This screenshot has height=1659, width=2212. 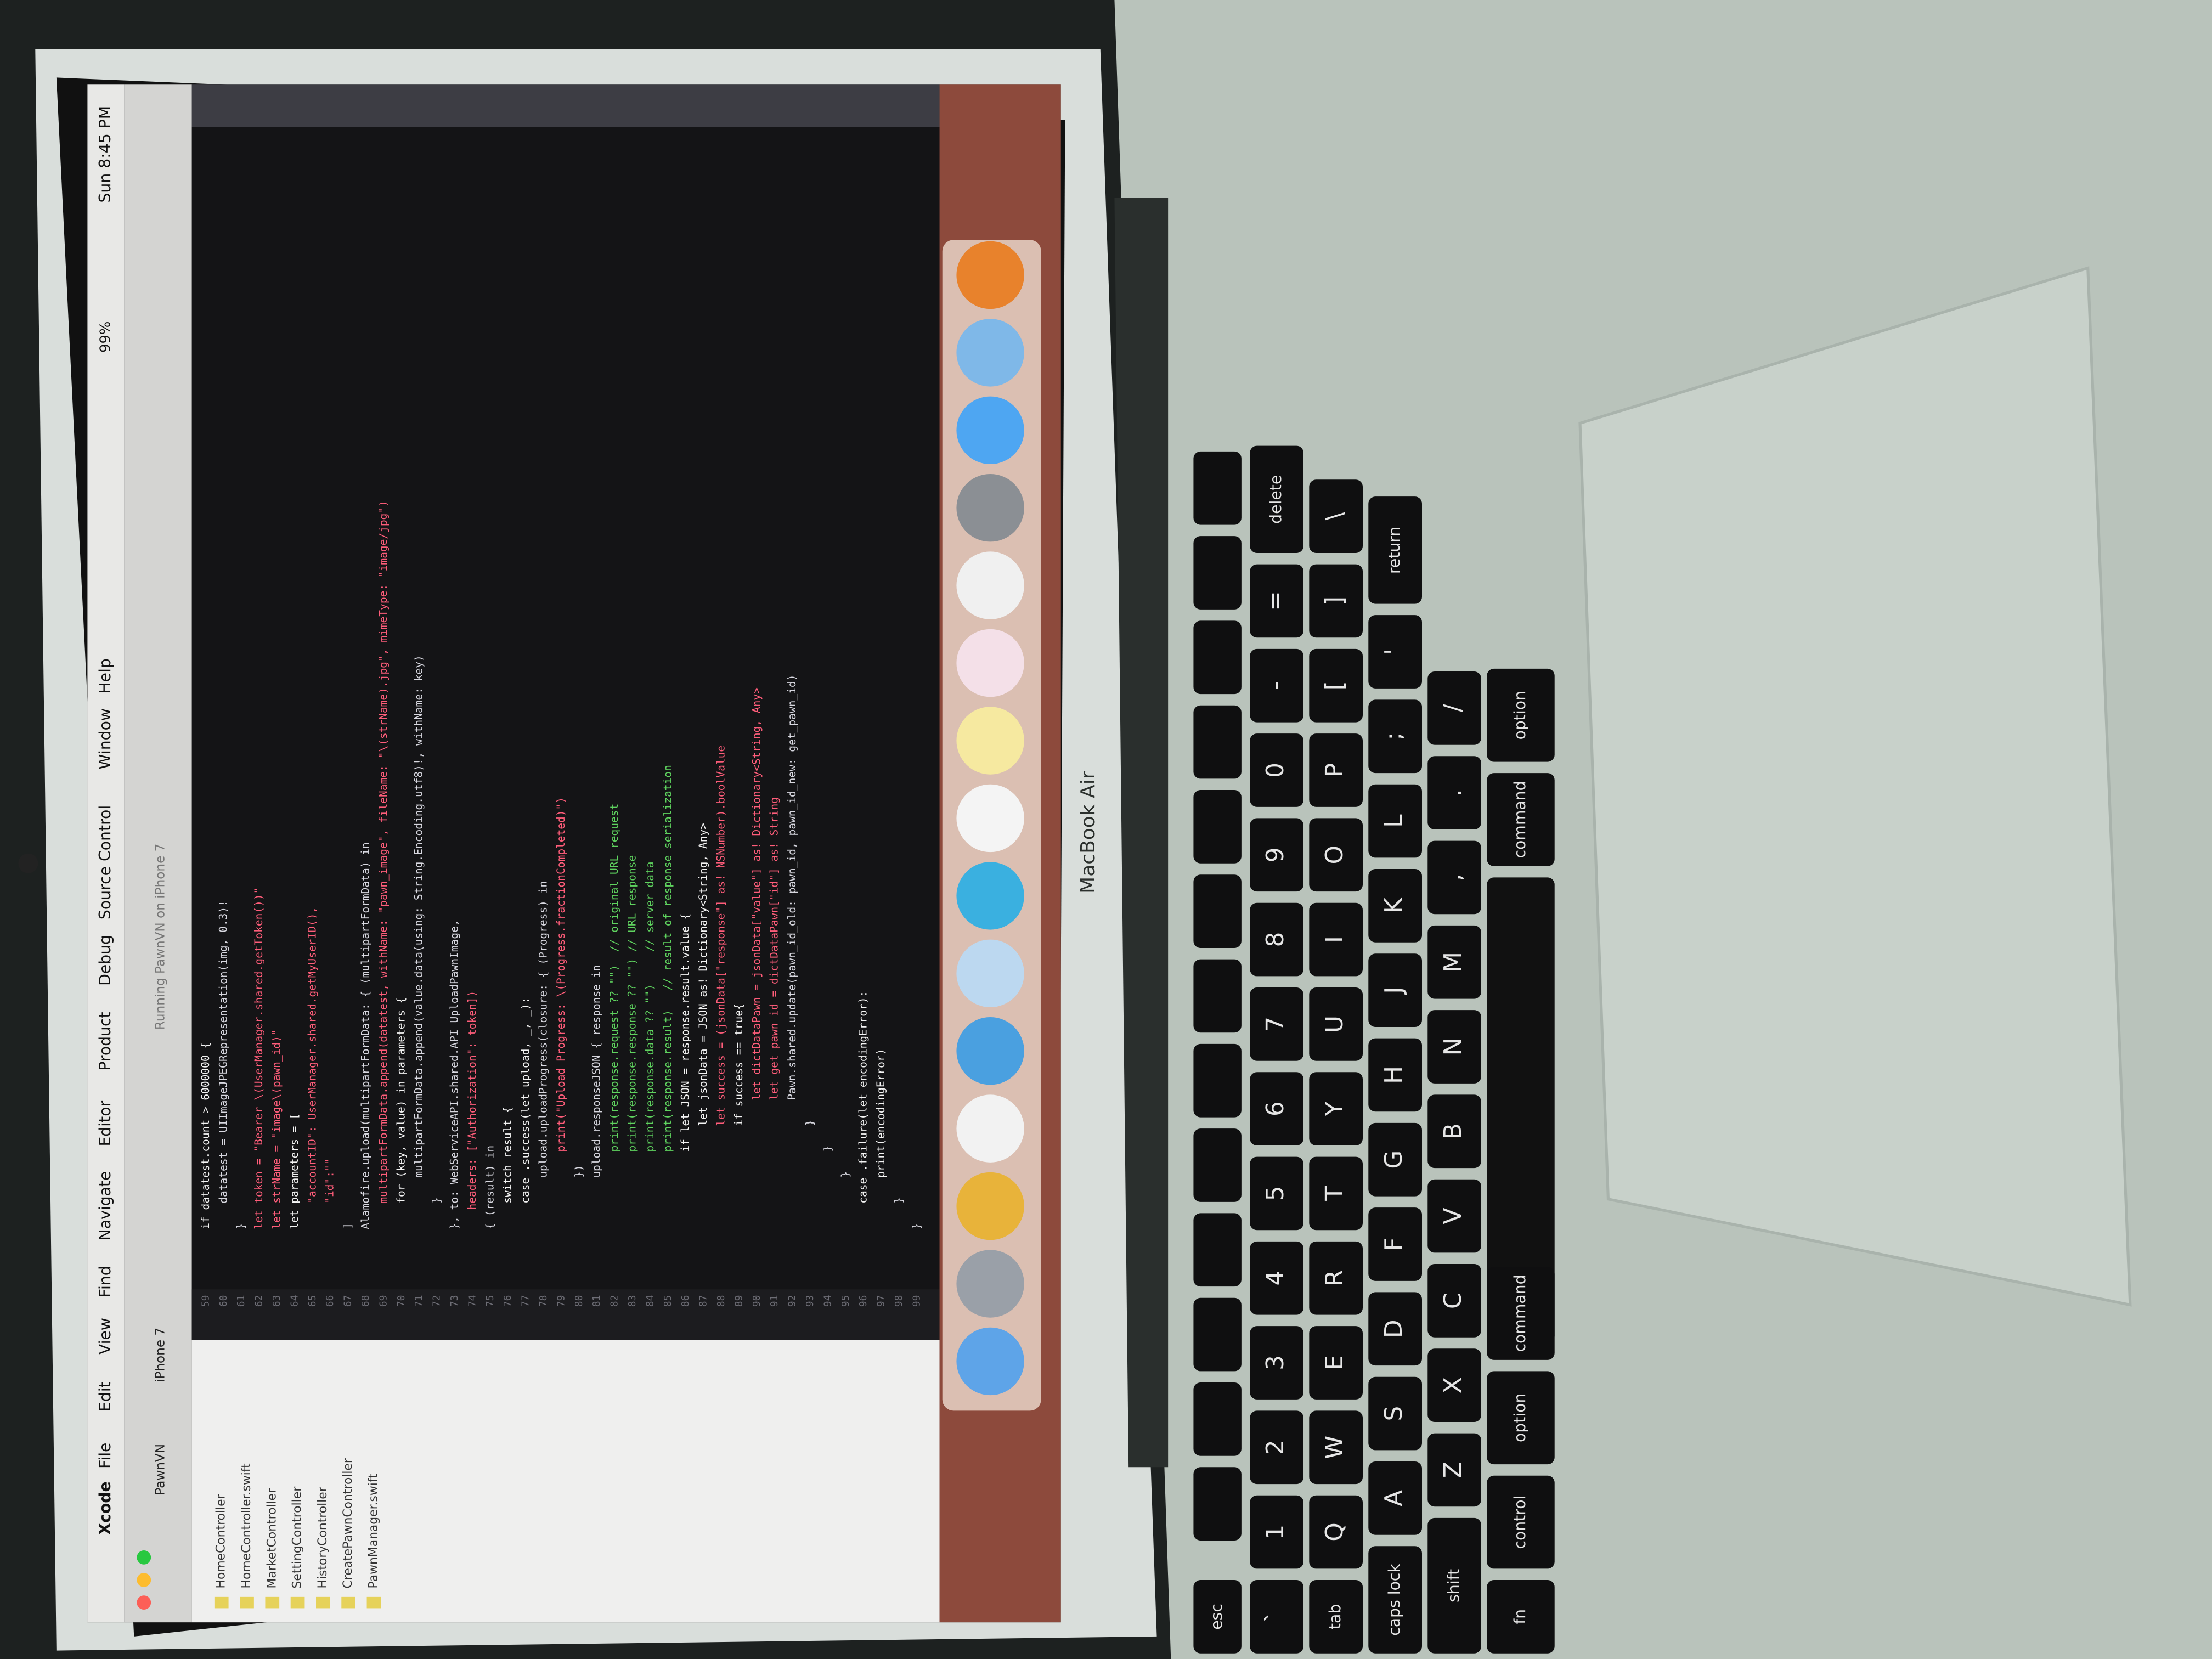 What do you see at coordinates (105, 1456) in the screenshot?
I see `menu-item: File` at bounding box center [105, 1456].